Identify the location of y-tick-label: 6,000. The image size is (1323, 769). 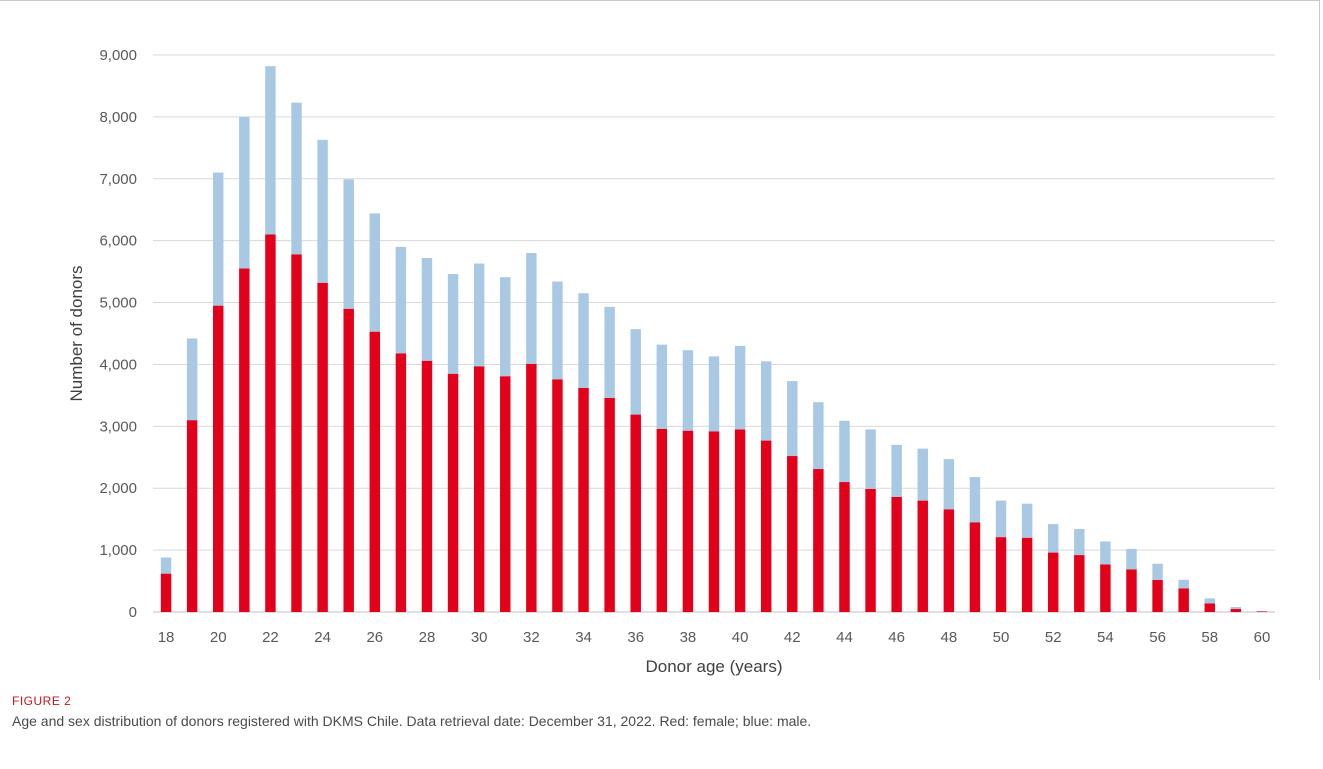
(118, 241).